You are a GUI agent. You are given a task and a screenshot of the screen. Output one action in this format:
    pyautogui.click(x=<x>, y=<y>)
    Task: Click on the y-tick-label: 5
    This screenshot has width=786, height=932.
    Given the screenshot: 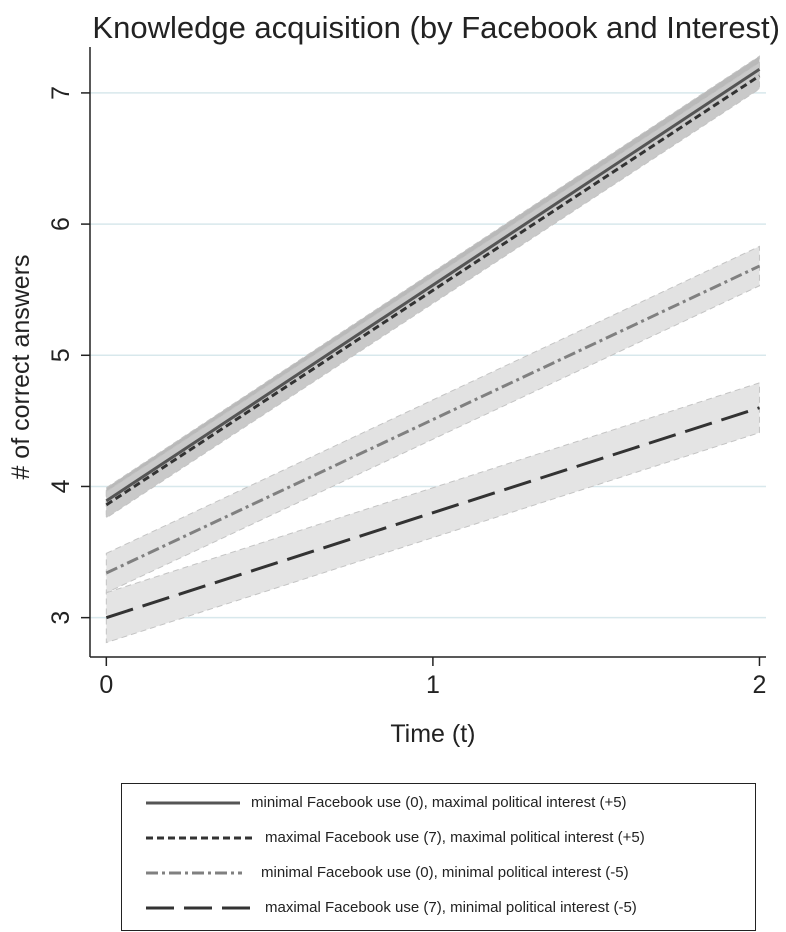 What is the action you would take?
    pyautogui.click(x=61, y=355)
    